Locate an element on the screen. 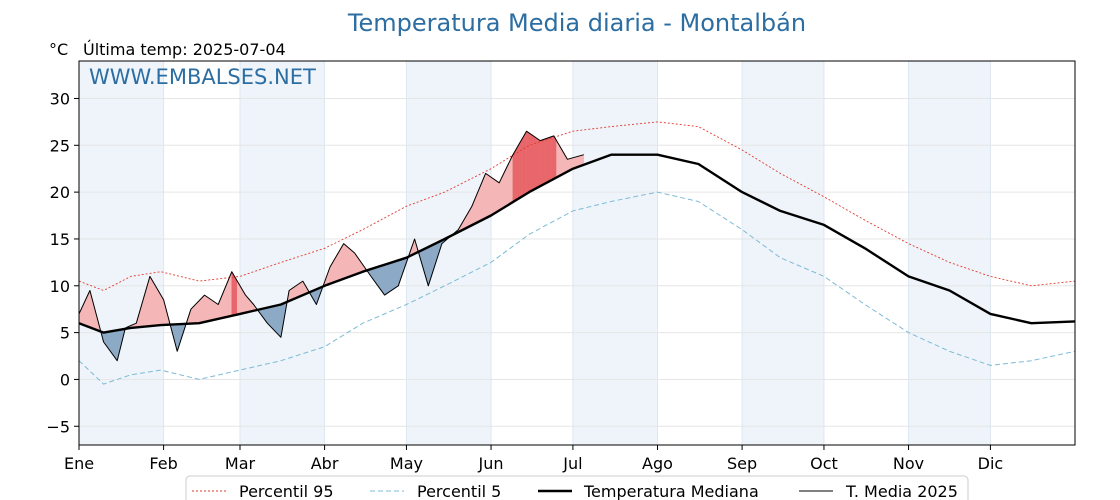 The height and width of the screenshot is (500, 1120). y-tick-label-3: 15 is located at coordinates (60, 239).